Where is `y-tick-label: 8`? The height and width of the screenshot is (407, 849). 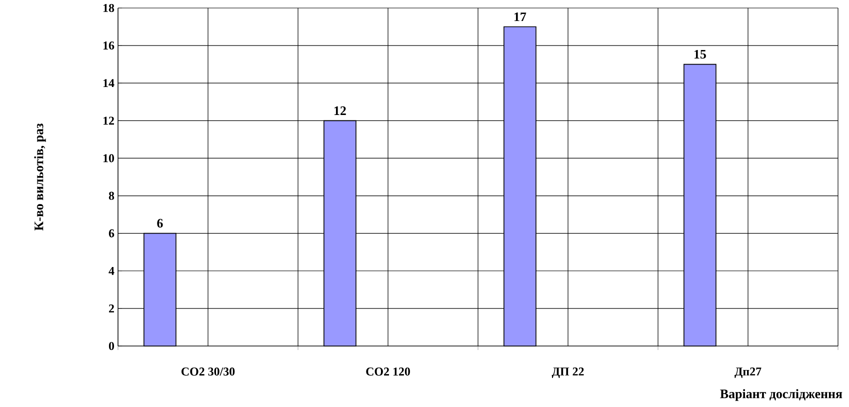 y-tick-label: 8 is located at coordinates (111, 196).